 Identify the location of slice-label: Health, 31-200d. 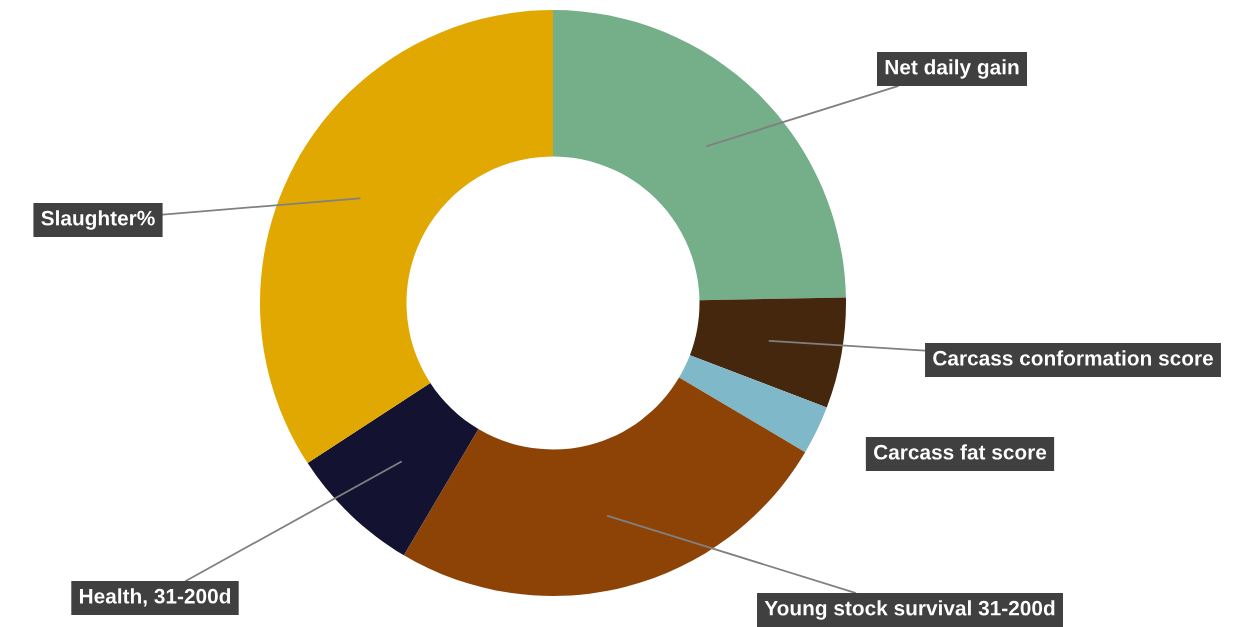
(155, 597).